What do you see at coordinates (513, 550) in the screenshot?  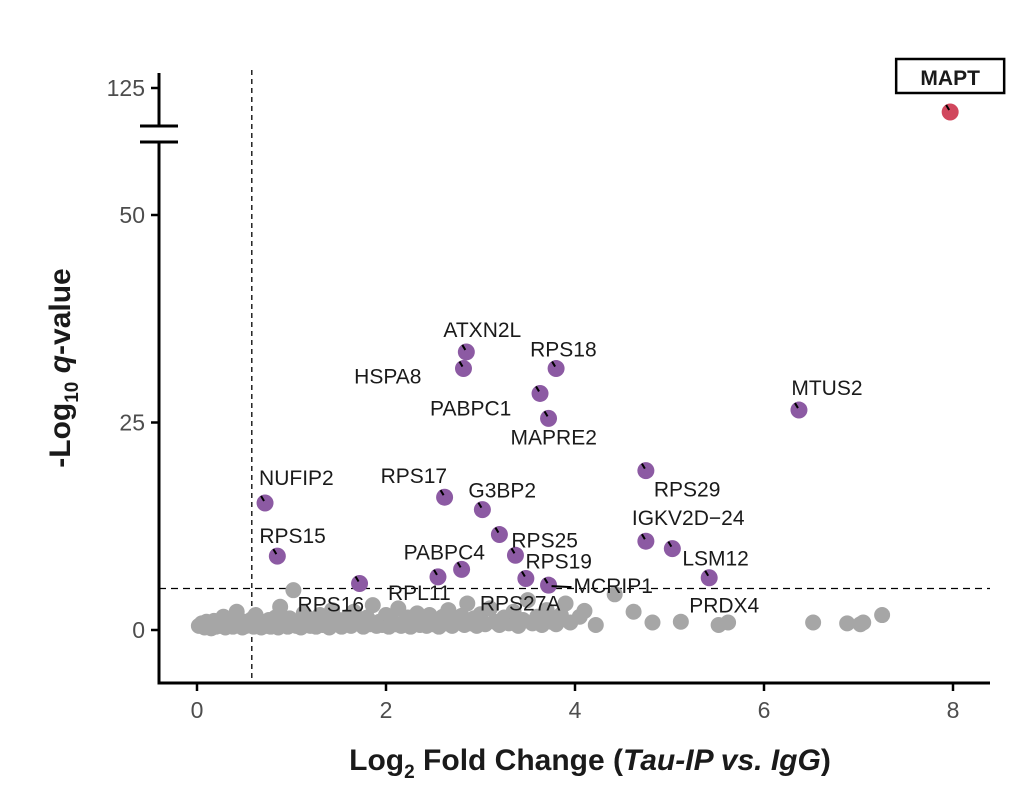 I see `leader-rps19` at bounding box center [513, 550].